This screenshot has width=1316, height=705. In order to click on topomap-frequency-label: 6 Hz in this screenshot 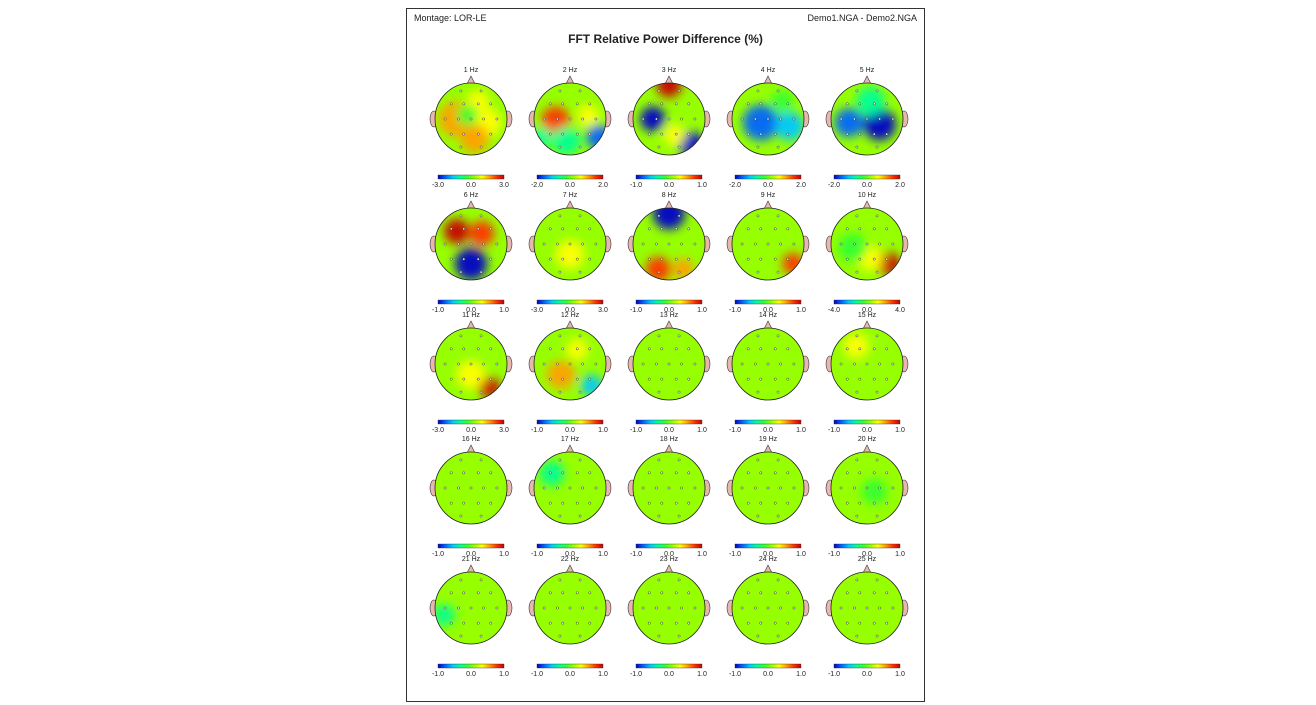, I will do `click(471, 195)`.